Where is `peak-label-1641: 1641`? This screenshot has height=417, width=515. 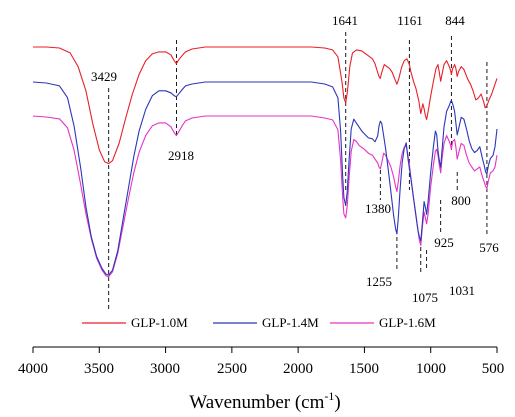
peak-label-1641: 1641 is located at coordinates (345, 20).